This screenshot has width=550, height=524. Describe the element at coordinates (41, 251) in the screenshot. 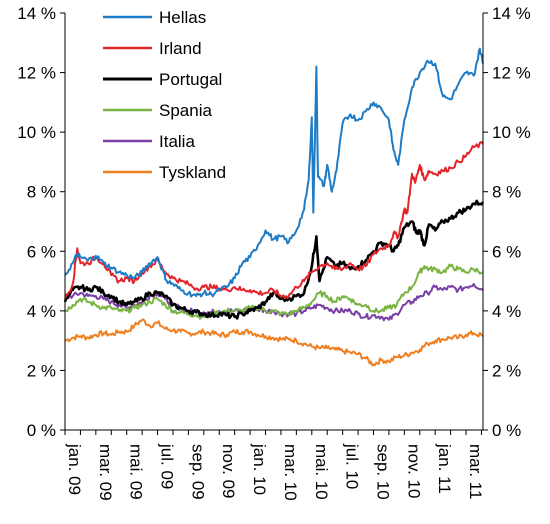

I see `y-tick-label-left: 6 %` at that location.